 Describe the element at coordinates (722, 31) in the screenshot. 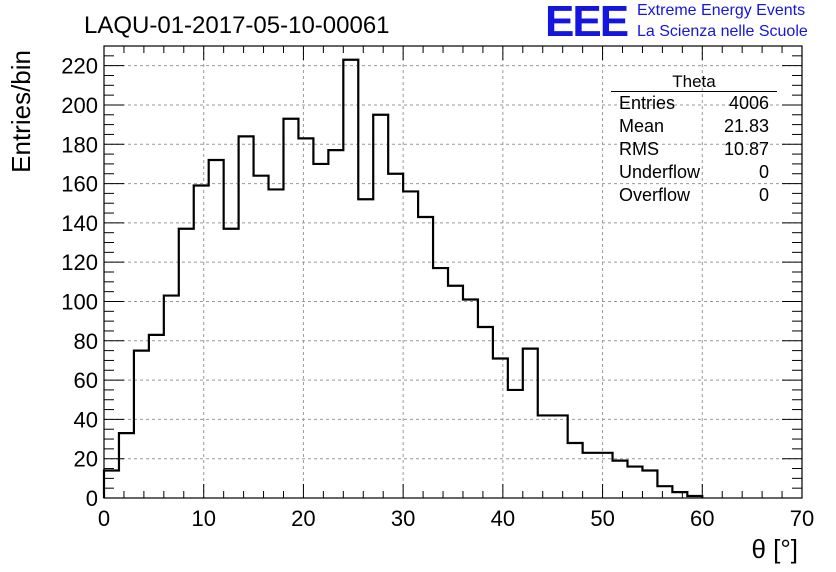

I see `logo-text-line2: La Scienza nelle Scuole` at that location.